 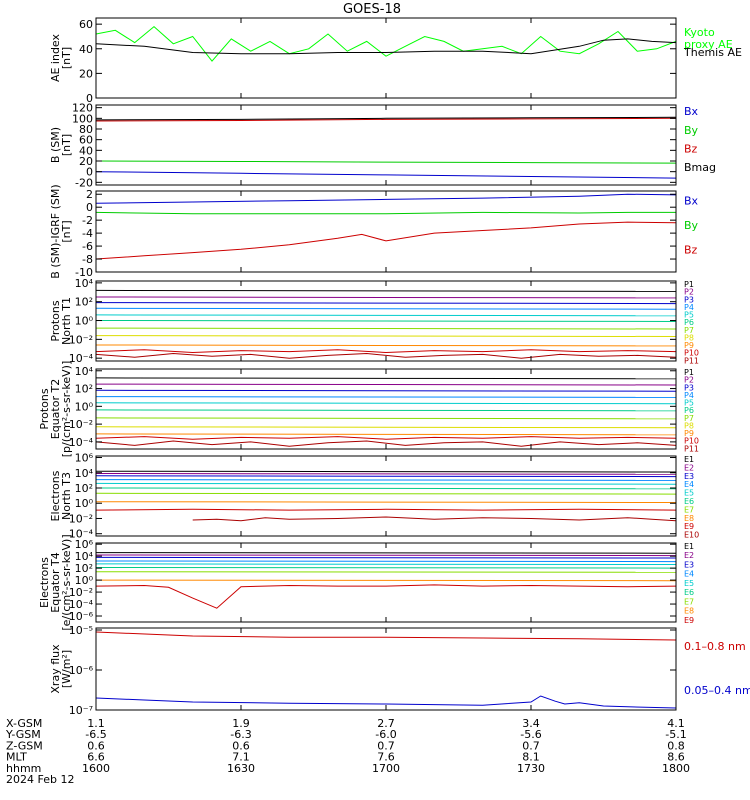 I want to click on legend-line-7-5-1: E5, so click(x=689, y=583).